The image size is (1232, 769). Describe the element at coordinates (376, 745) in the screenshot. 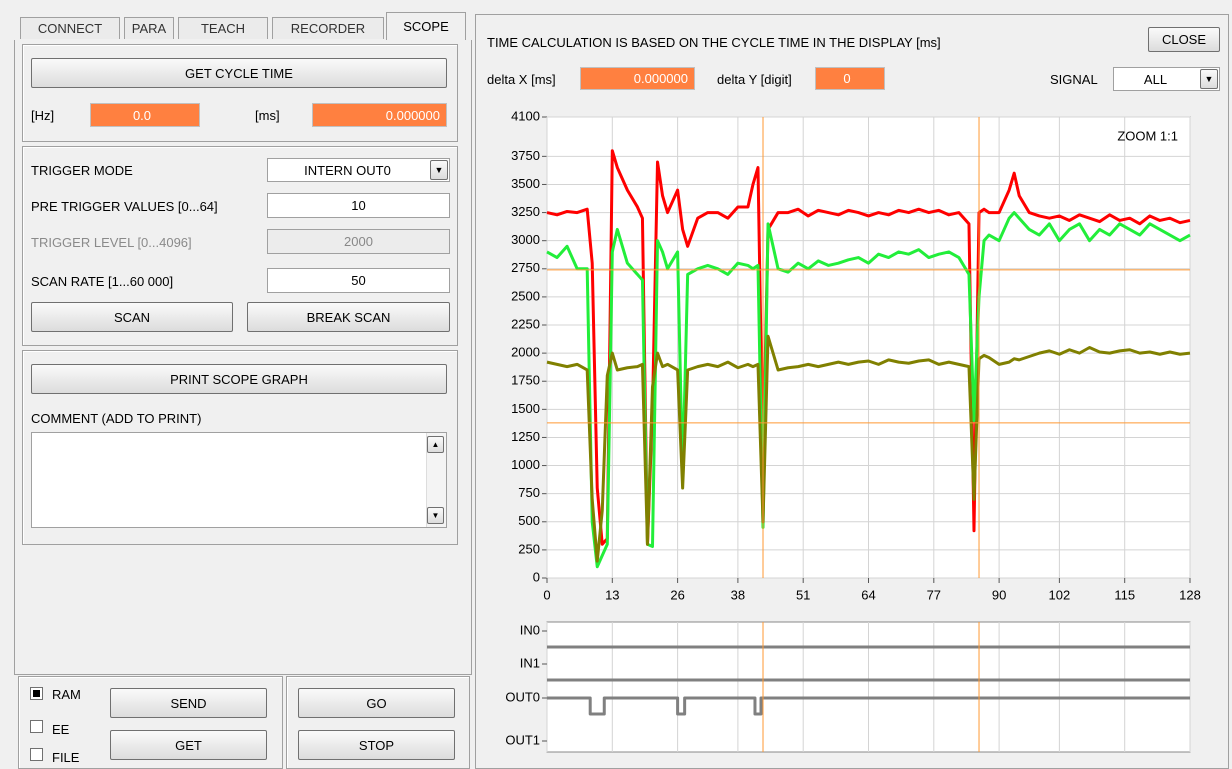

I see `button: STOP` at that location.